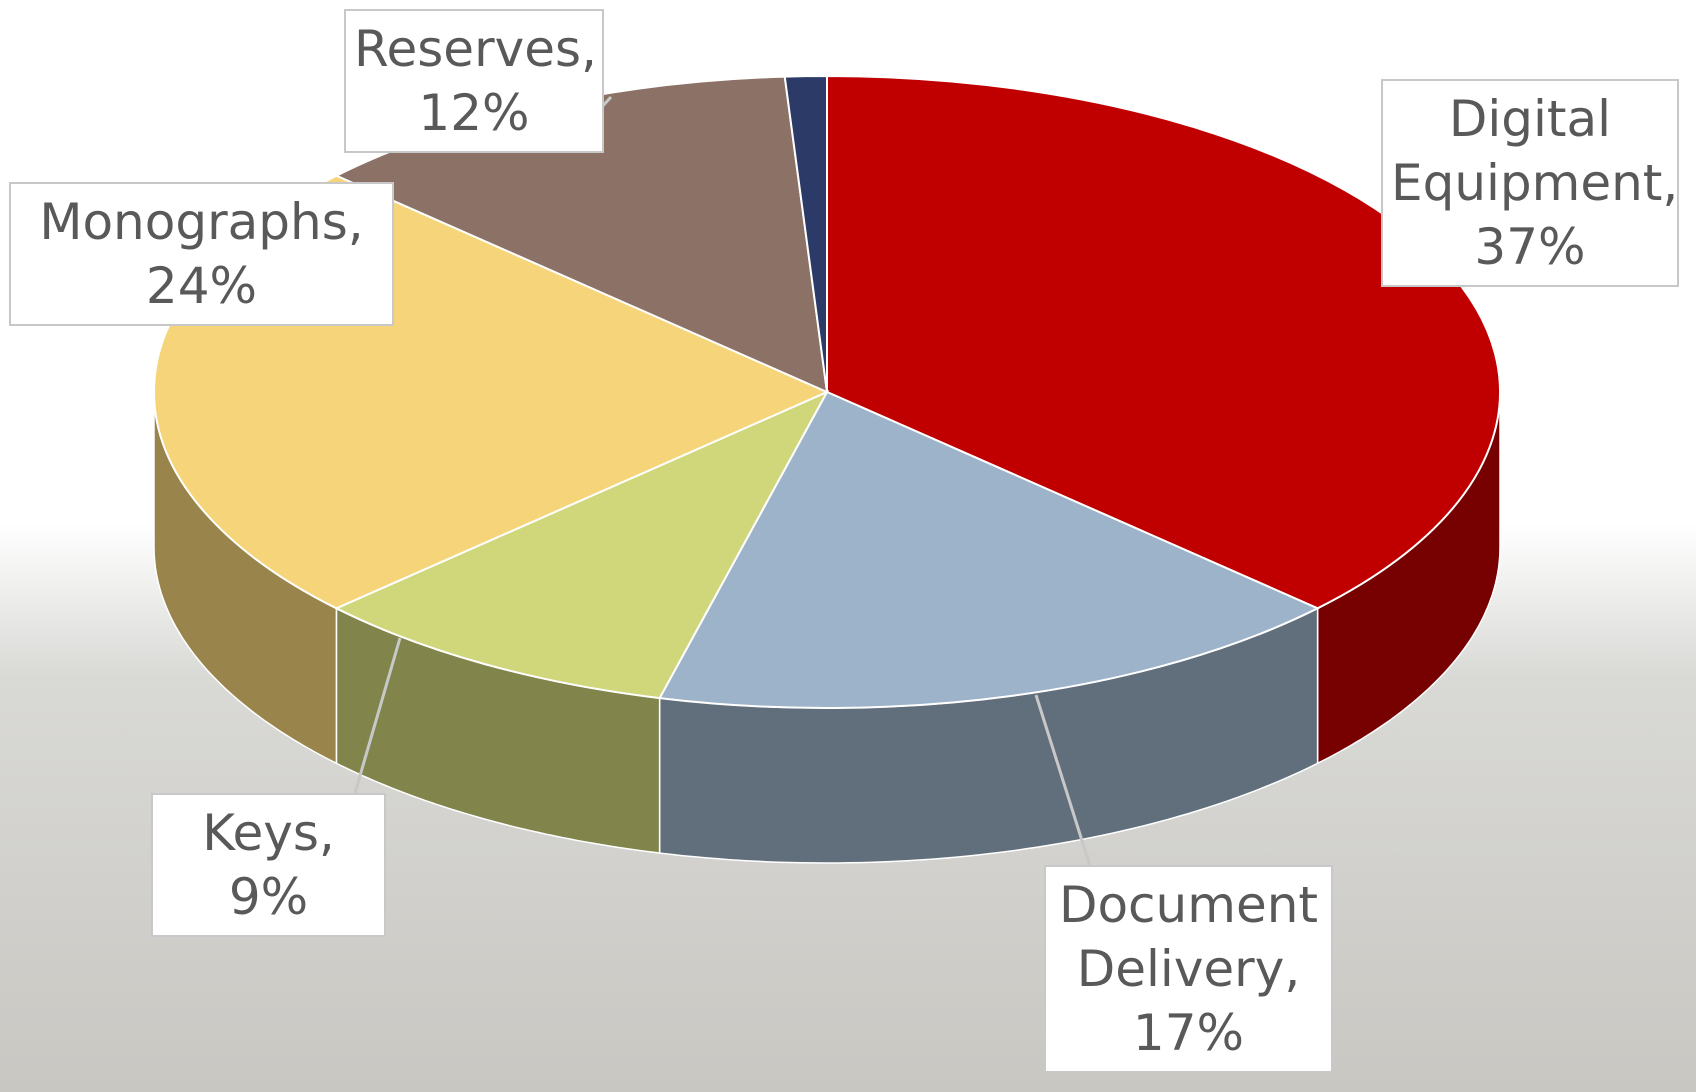 This screenshot has width=1696, height=1092. Describe the element at coordinates (201, 254) in the screenshot. I see `data-label: Monographs, 24%` at that location.